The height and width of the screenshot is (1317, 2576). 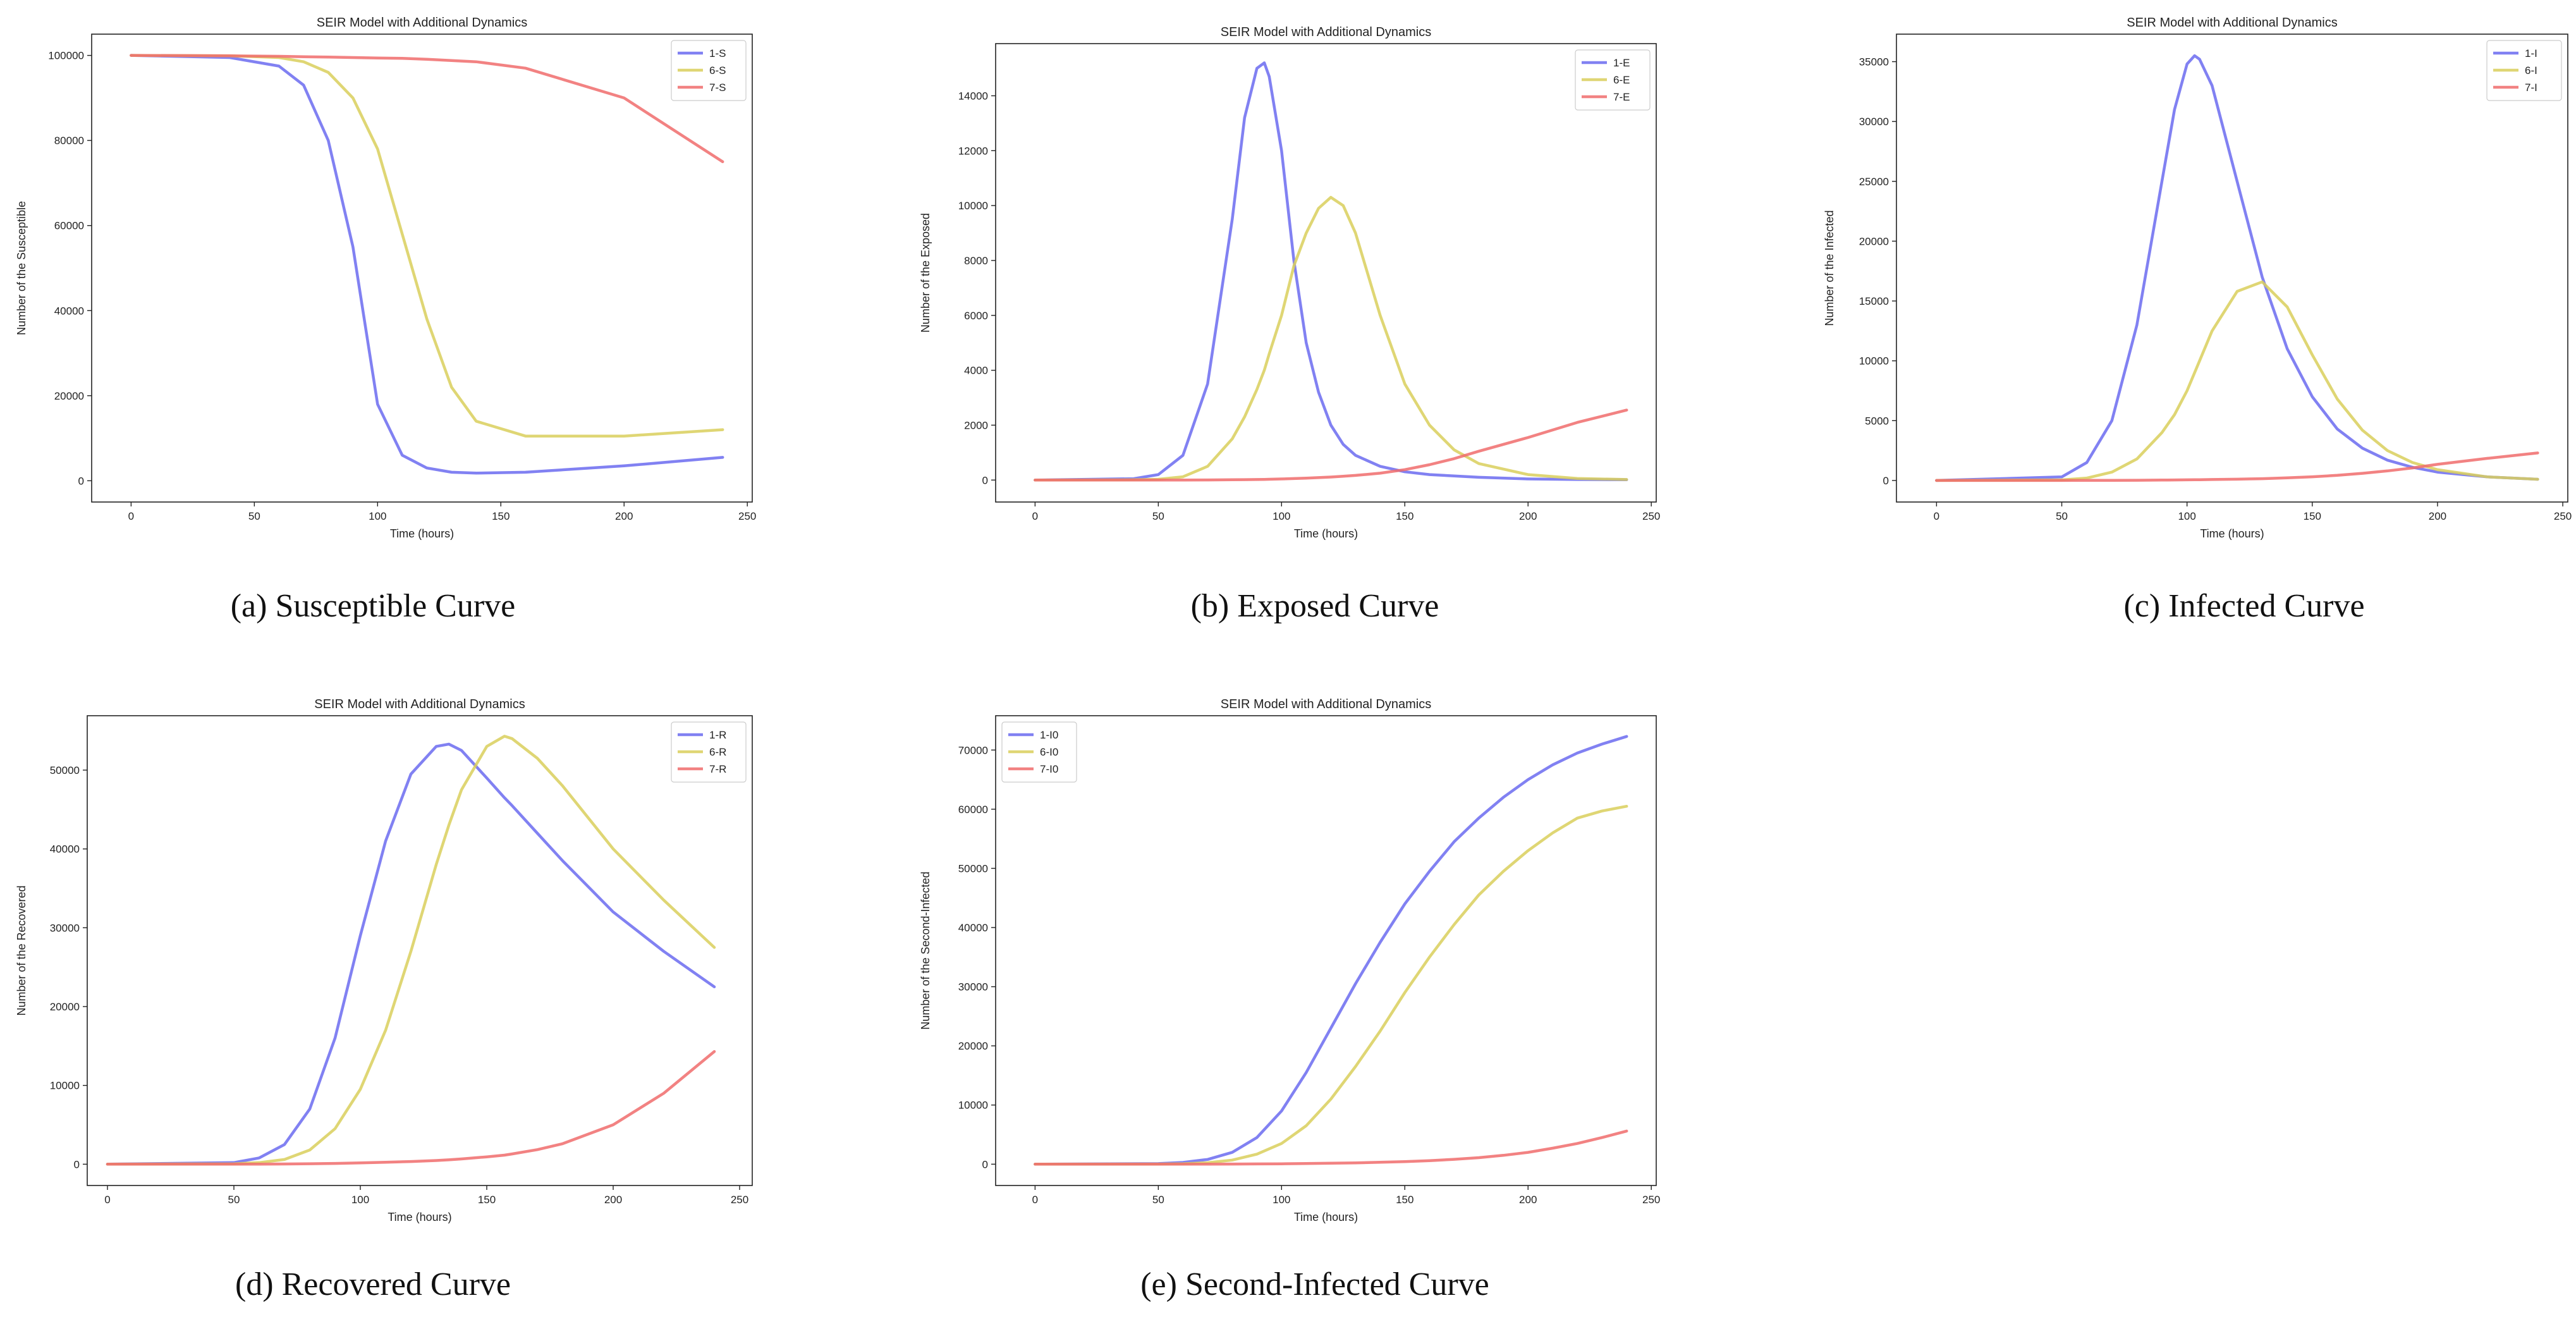 I want to click on series-line-1-E, so click(x=1331, y=271).